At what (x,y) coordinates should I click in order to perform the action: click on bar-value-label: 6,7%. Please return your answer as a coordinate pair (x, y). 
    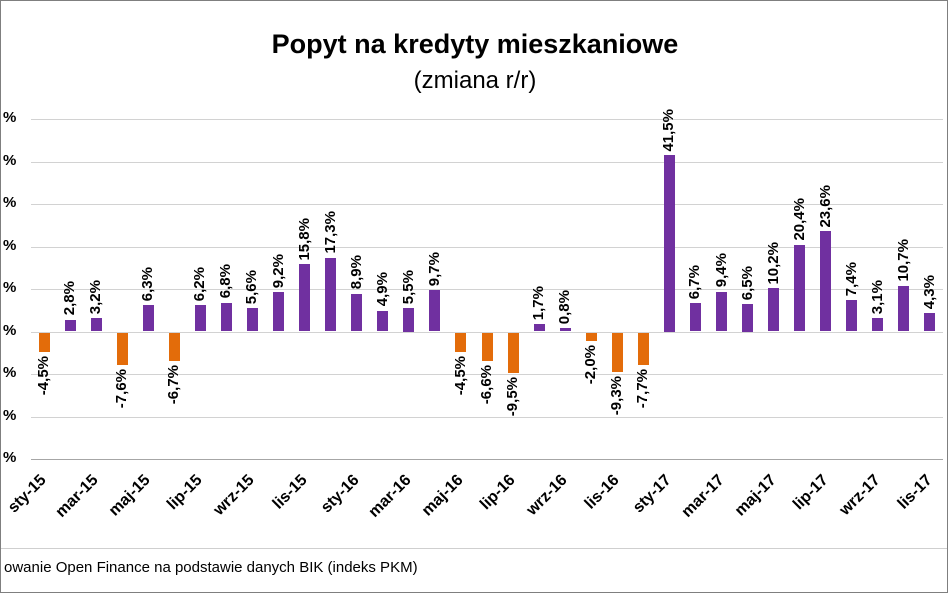
    Looking at the image, I should click on (695, 282).